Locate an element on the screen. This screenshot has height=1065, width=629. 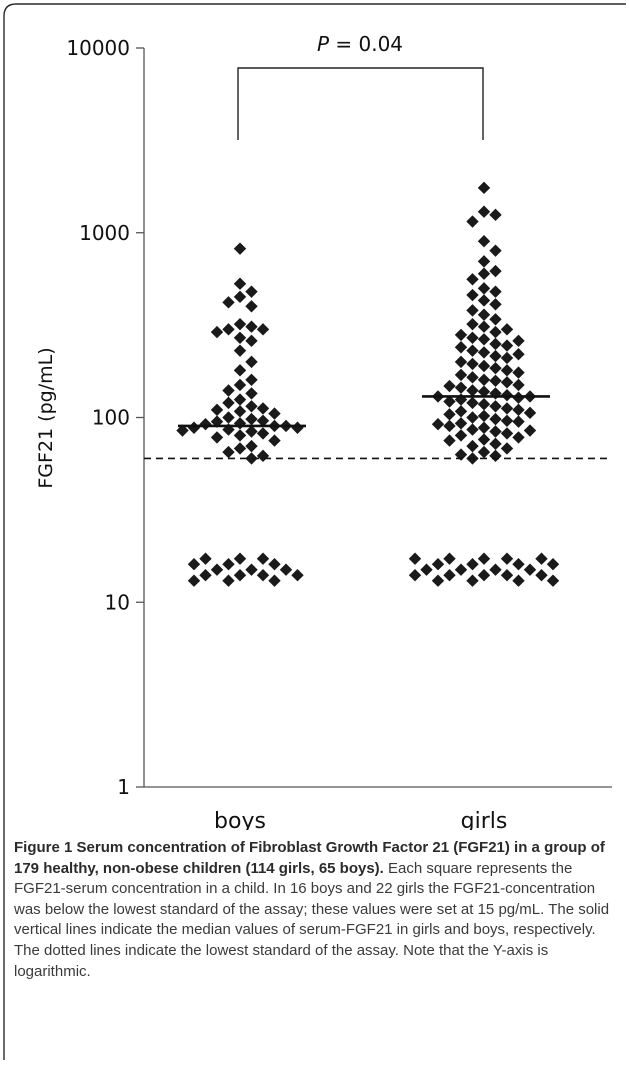
y-axis-label: FGF21 (pg/mL) is located at coordinates (46, 417).